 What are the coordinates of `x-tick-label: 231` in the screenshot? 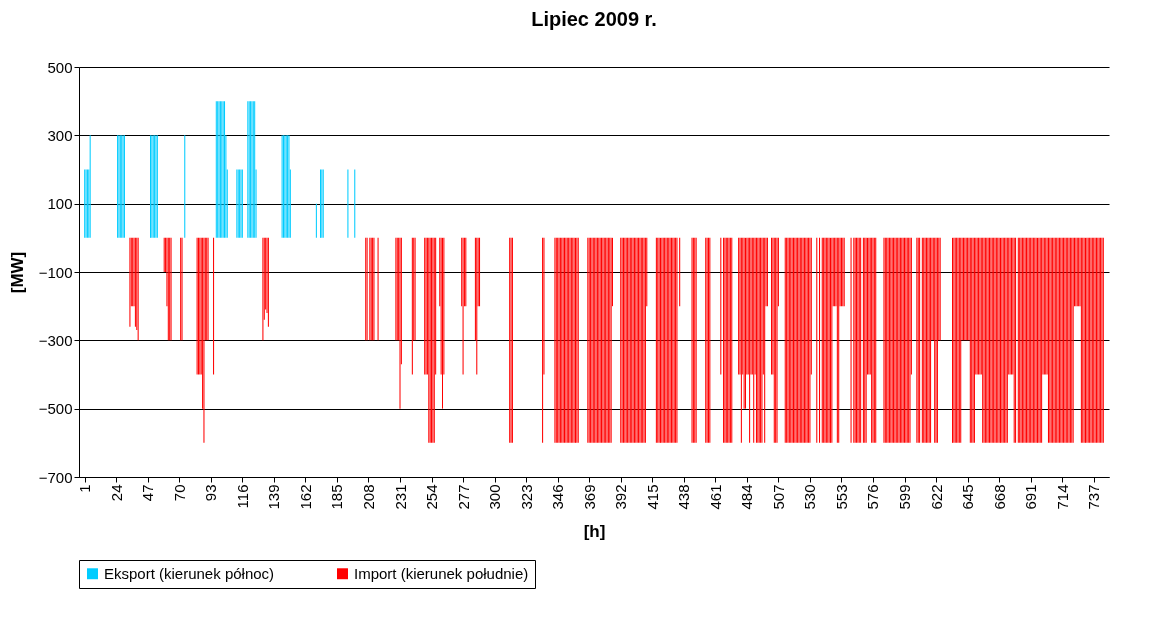 It's located at (400, 497).